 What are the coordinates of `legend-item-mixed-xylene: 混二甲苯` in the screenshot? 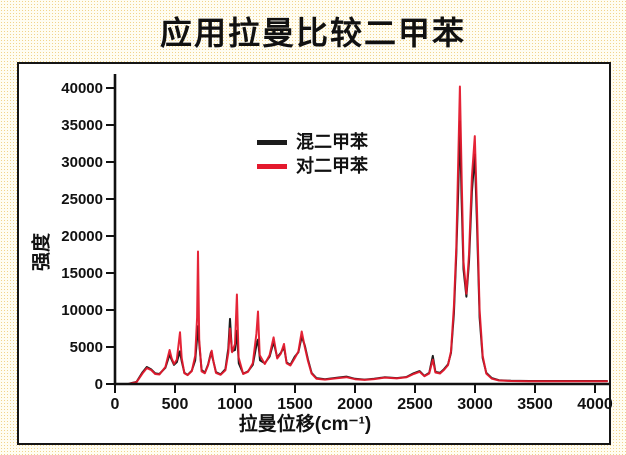 It's located at (312, 142).